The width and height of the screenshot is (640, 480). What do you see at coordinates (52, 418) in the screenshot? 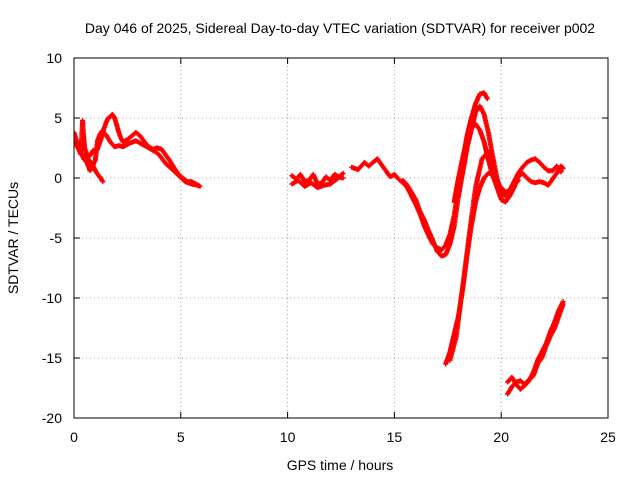
I see `y-tick-label: -20` at bounding box center [52, 418].